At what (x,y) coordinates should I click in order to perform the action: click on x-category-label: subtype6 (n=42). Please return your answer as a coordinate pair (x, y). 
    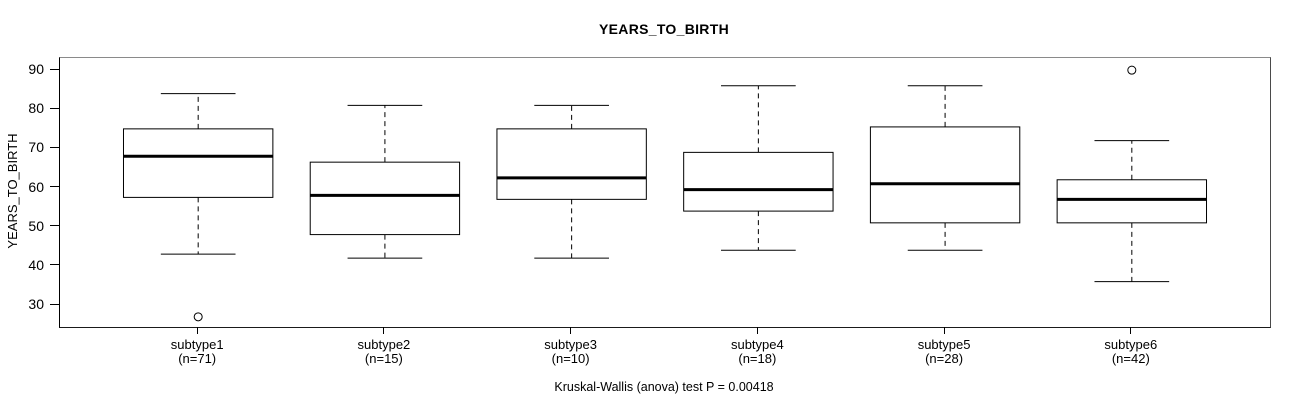
    Looking at the image, I should click on (1131, 352).